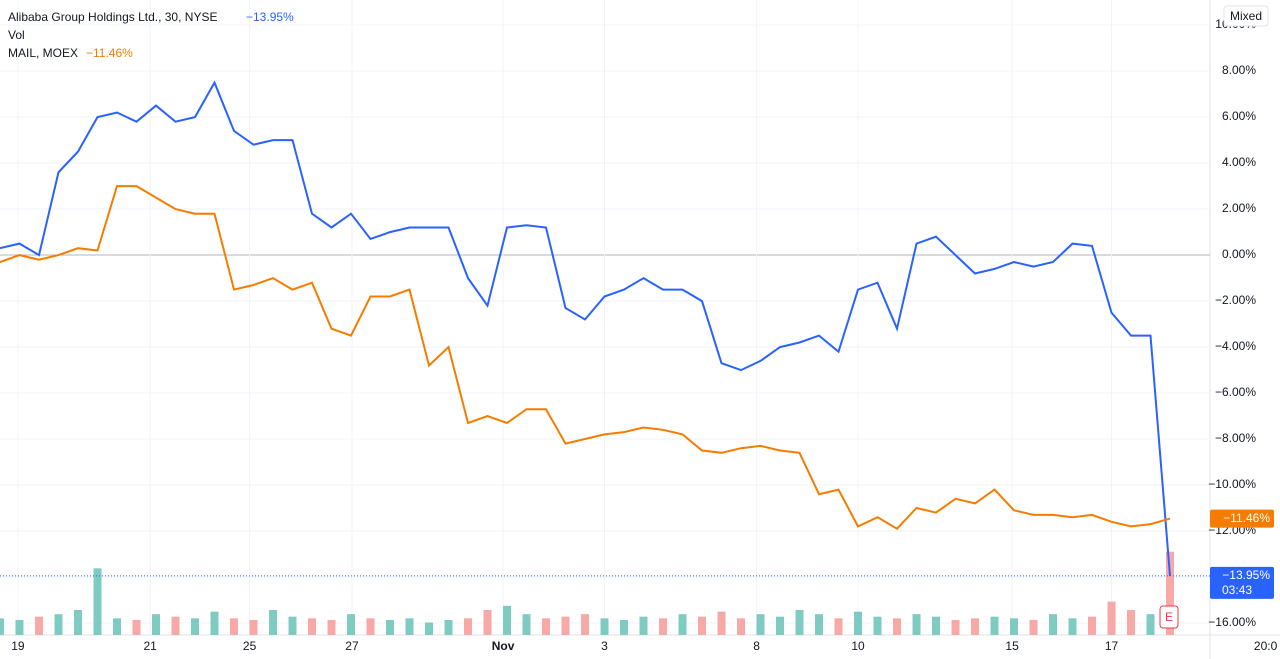  What do you see at coordinates (1012, 646) in the screenshot?
I see `x-tick-label: 15` at bounding box center [1012, 646].